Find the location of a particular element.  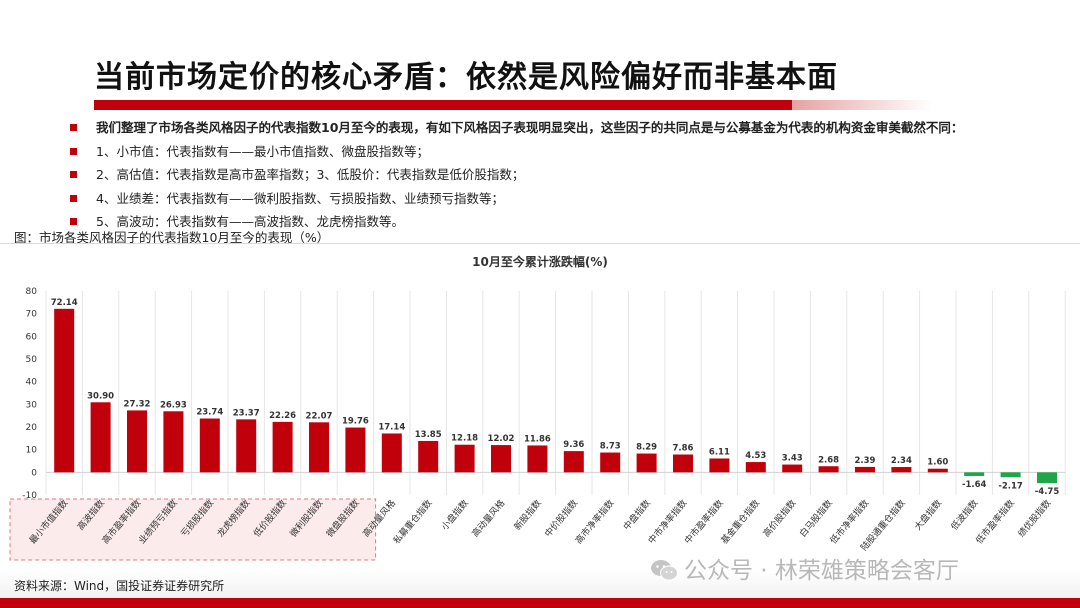

data-label: 22.26 is located at coordinates (282, 416).